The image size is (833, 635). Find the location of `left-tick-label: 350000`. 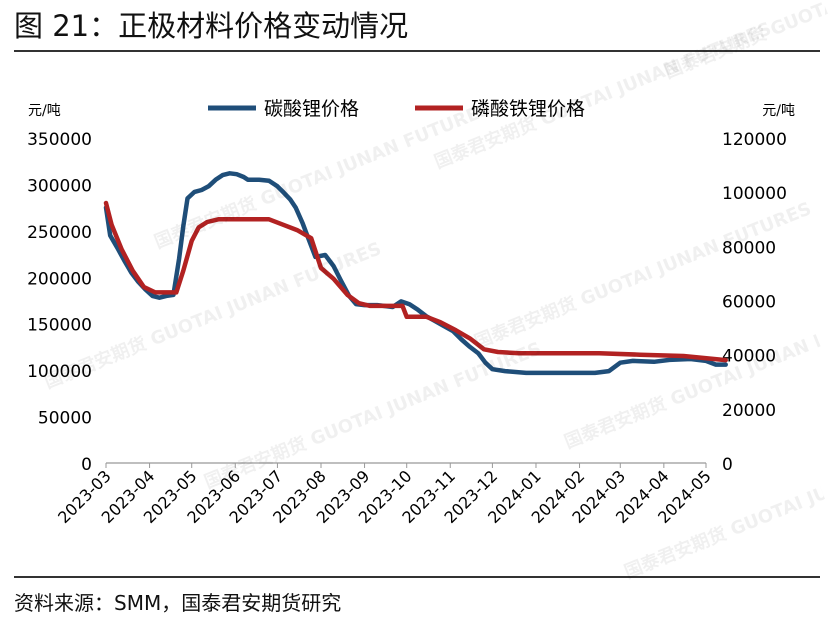

left-tick-label: 350000 is located at coordinates (59, 140).